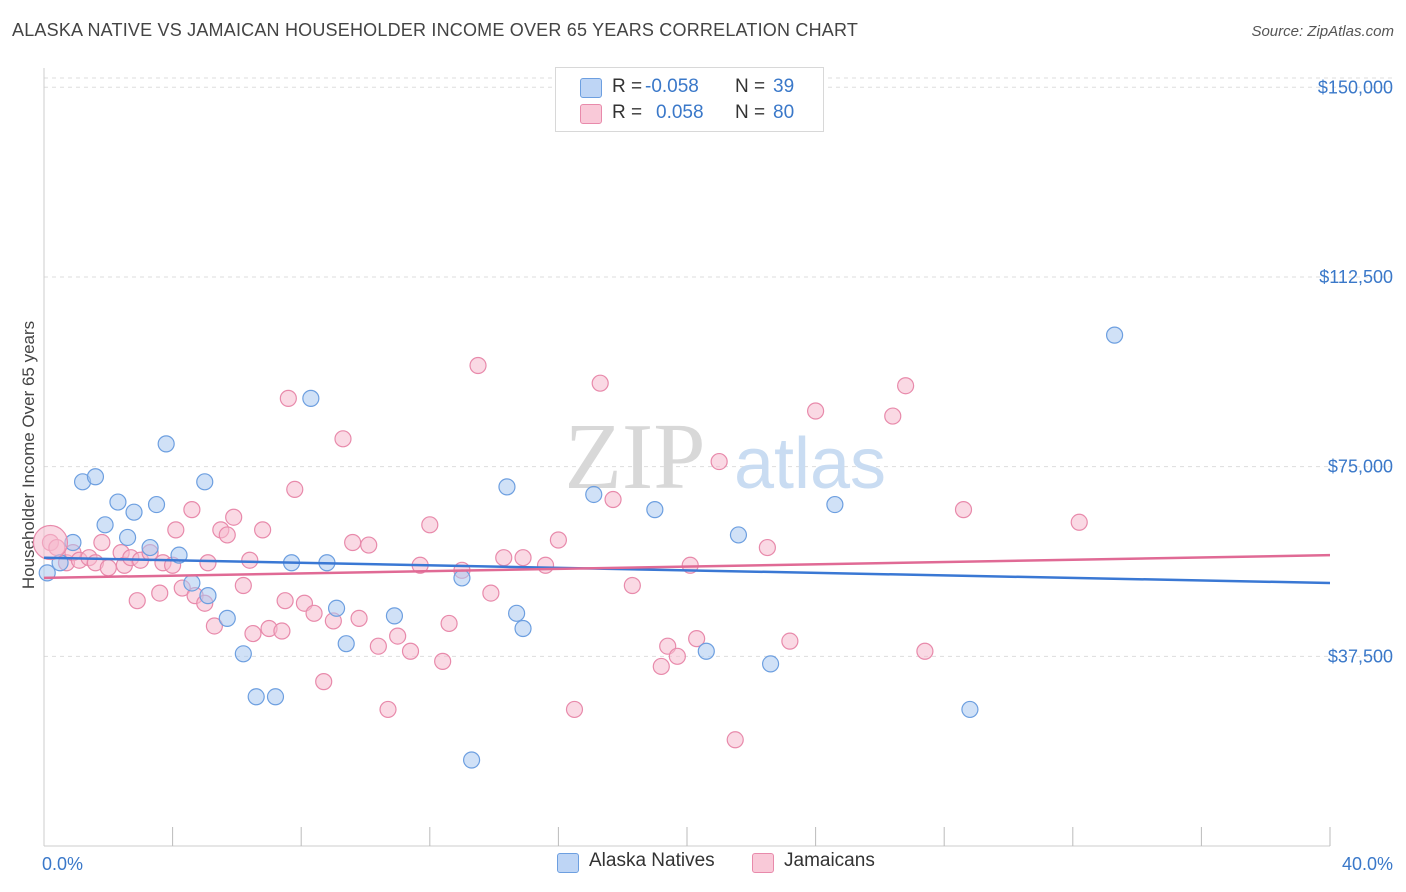 The image size is (1406, 892). What do you see at coordinates (591, 88) in the screenshot?
I see `legend-swatch-blue` at bounding box center [591, 88].